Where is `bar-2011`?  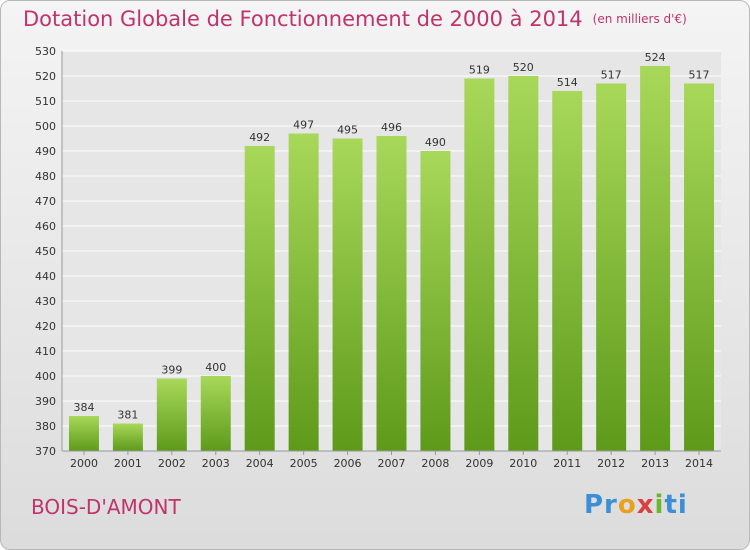 bar-2011 is located at coordinates (567, 271).